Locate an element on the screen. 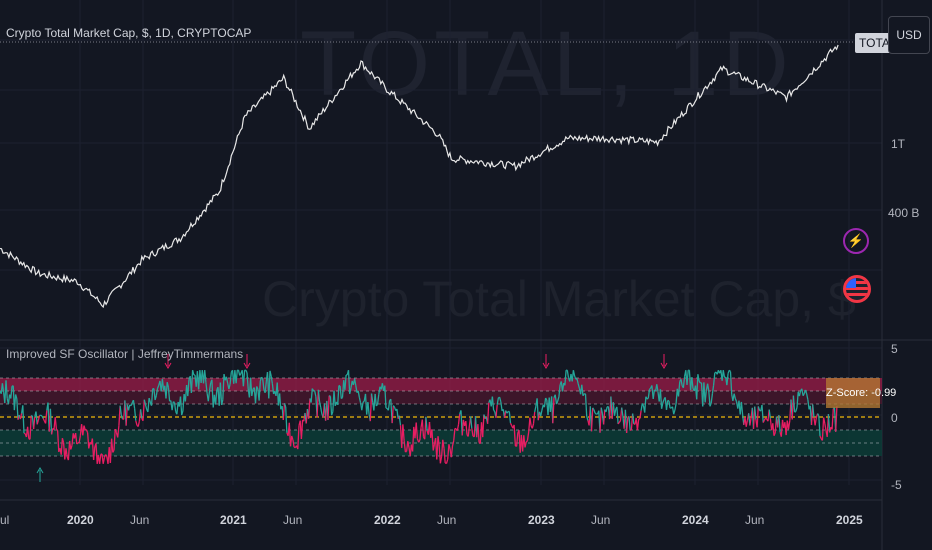 The height and width of the screenshot is (550, 932). lightning-icon: ⚡ is located at coordinates (856, 241).